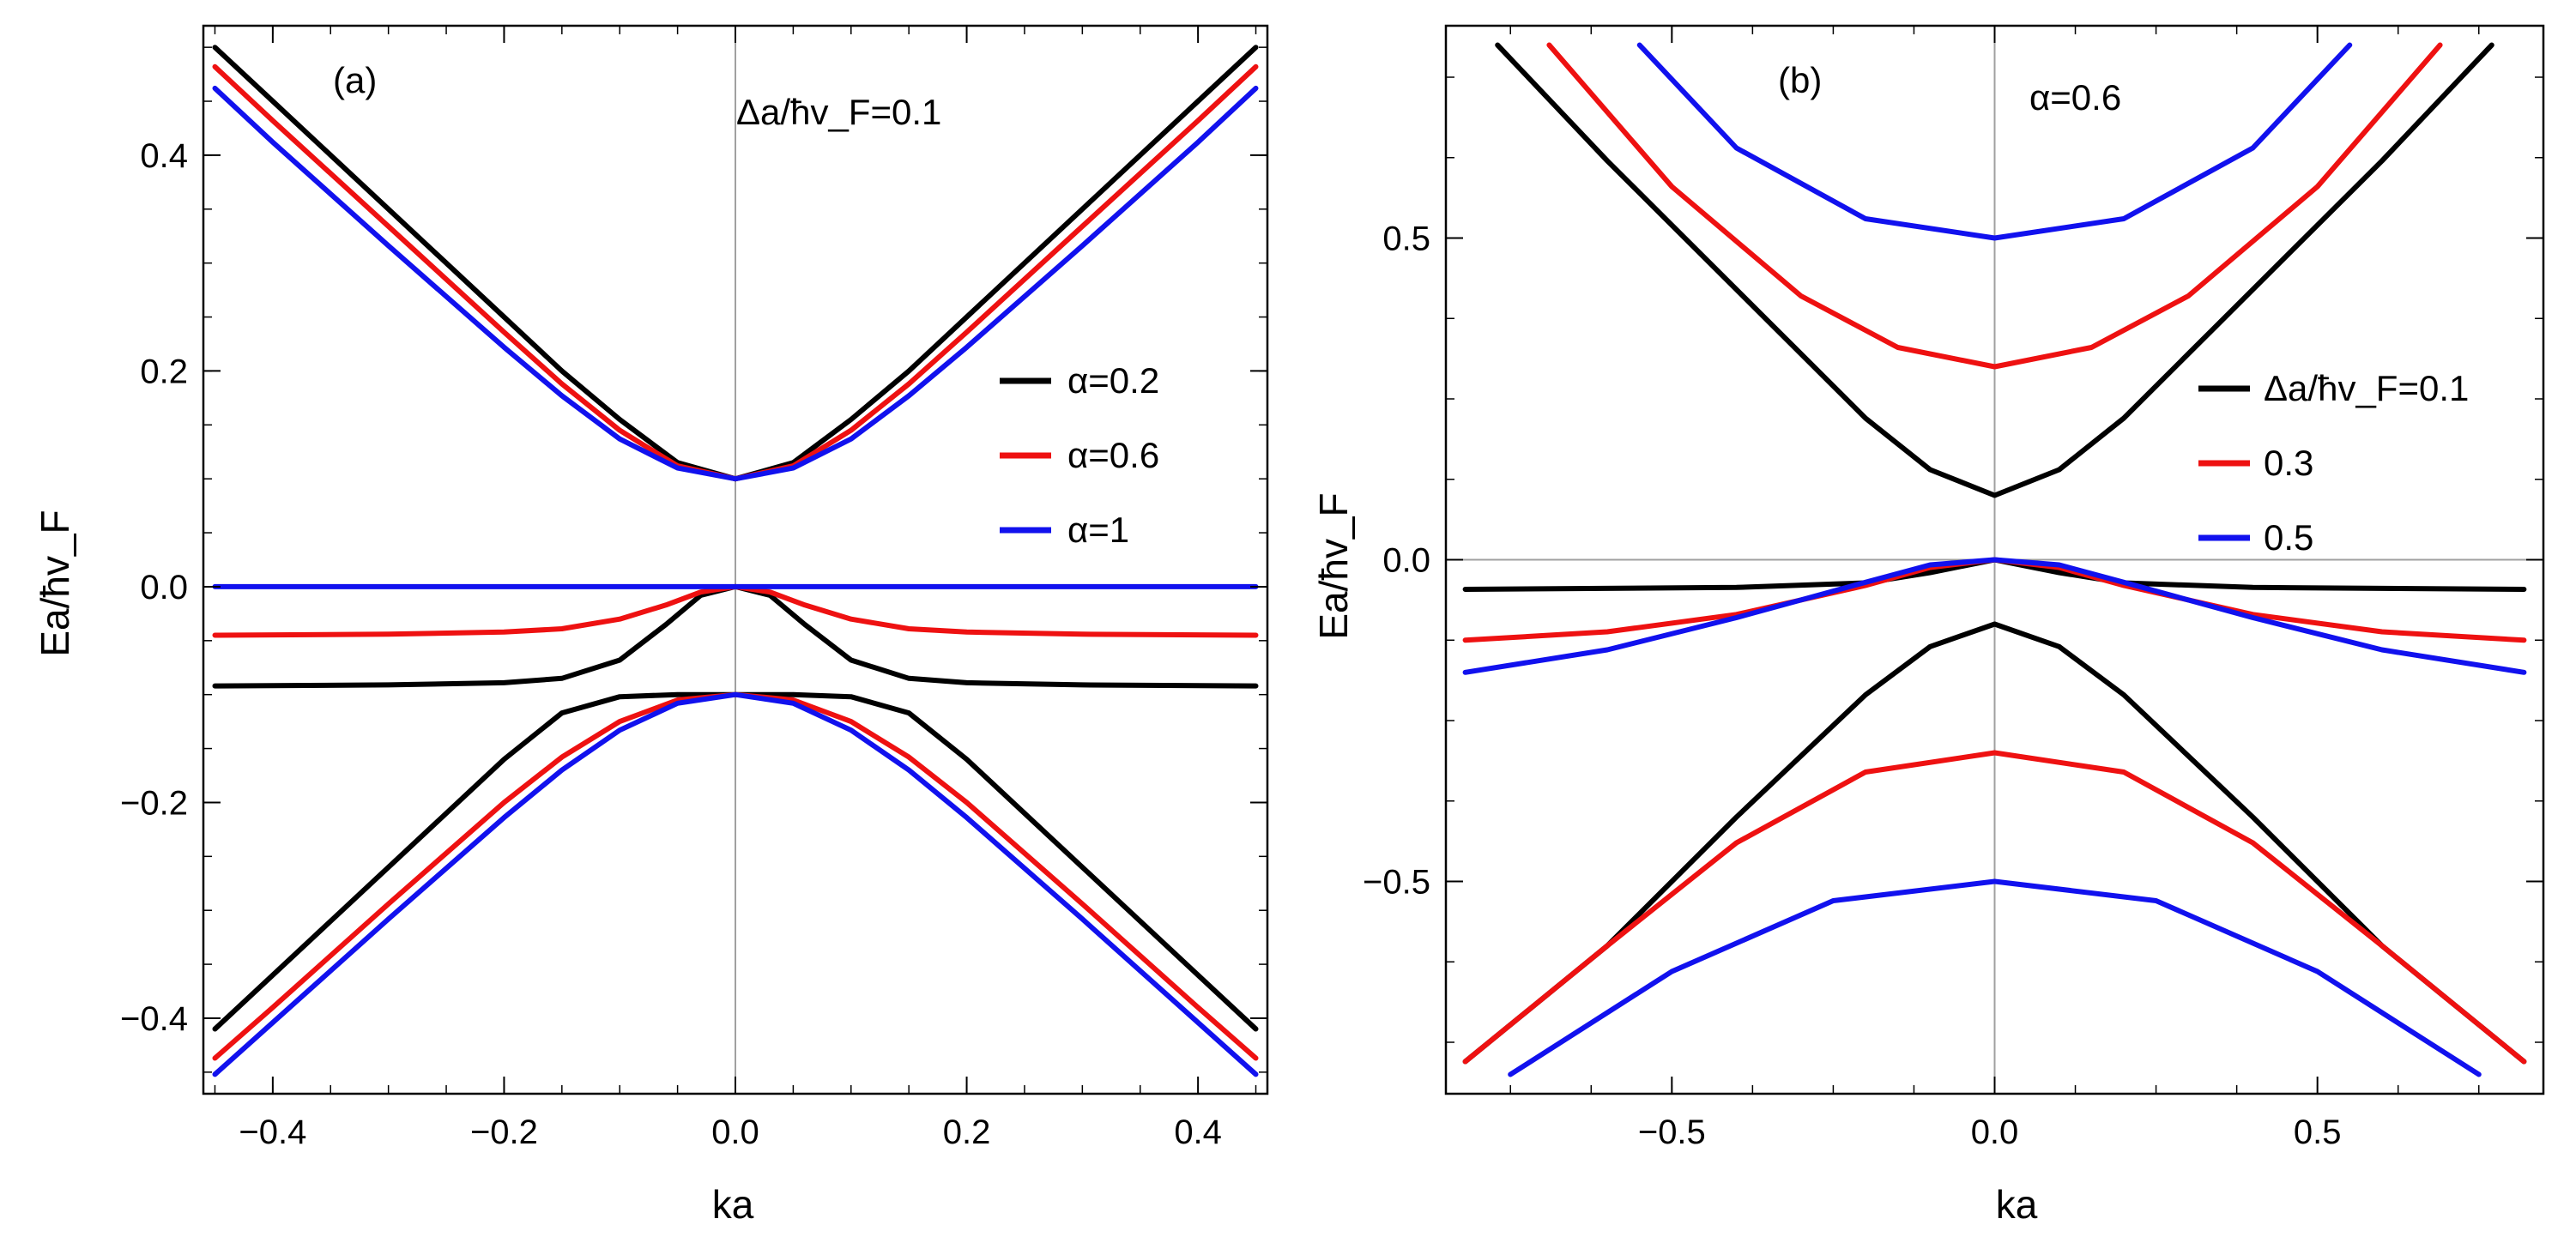  Describe the element at coordinates (1098, 530) in the screenshot. I see `legend-a-entry-3: α=1` at that location.